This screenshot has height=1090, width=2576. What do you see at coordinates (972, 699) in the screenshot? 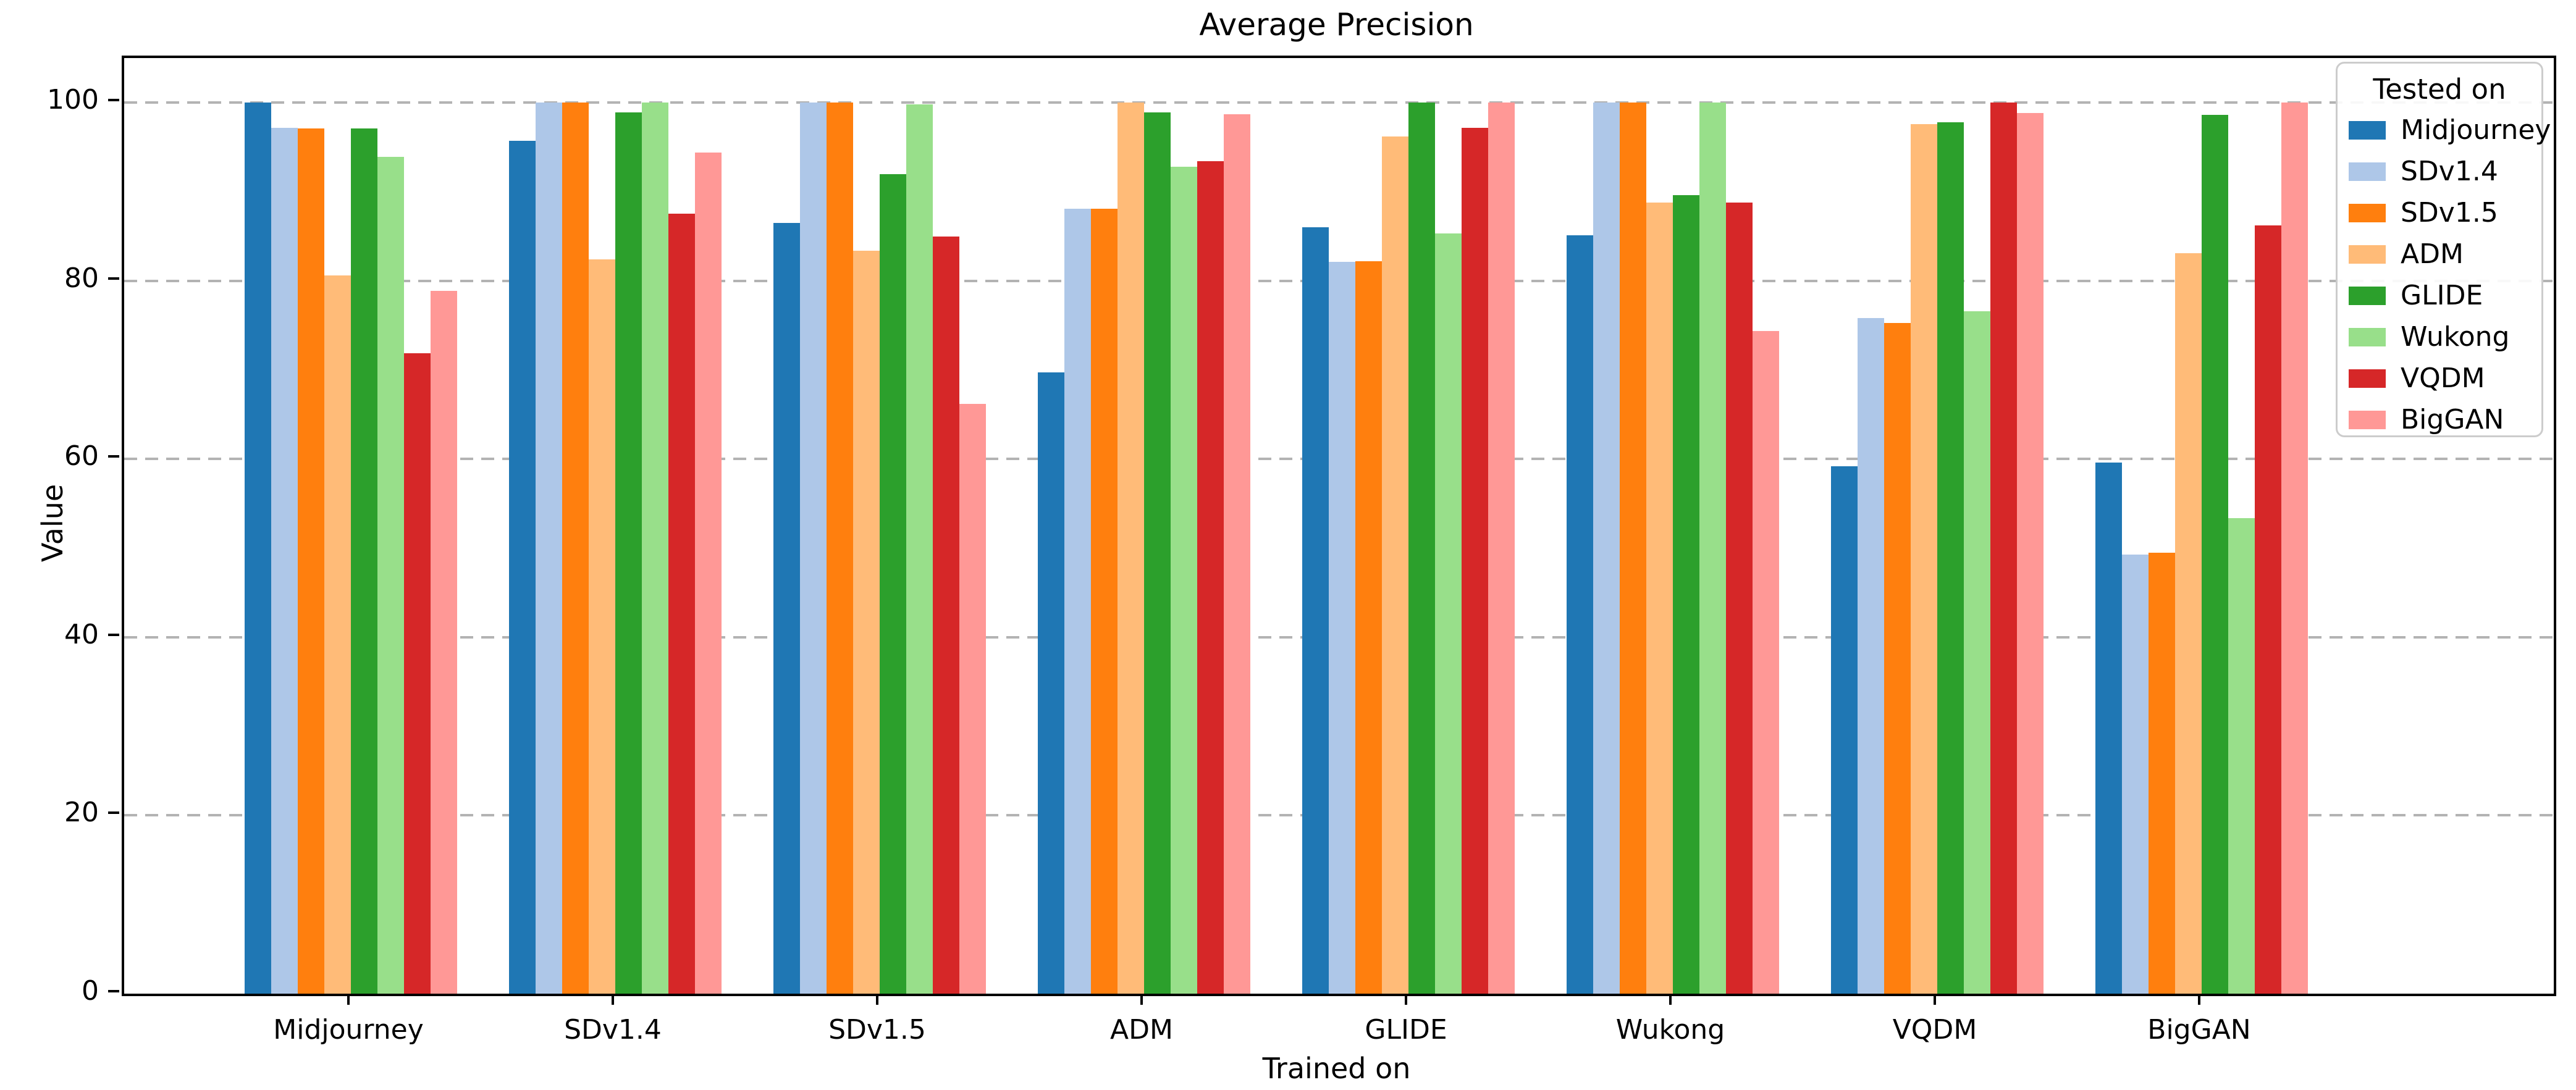
I see `bar-BigGAN-trained-SDv1.5` at bounding box center [972, 699].